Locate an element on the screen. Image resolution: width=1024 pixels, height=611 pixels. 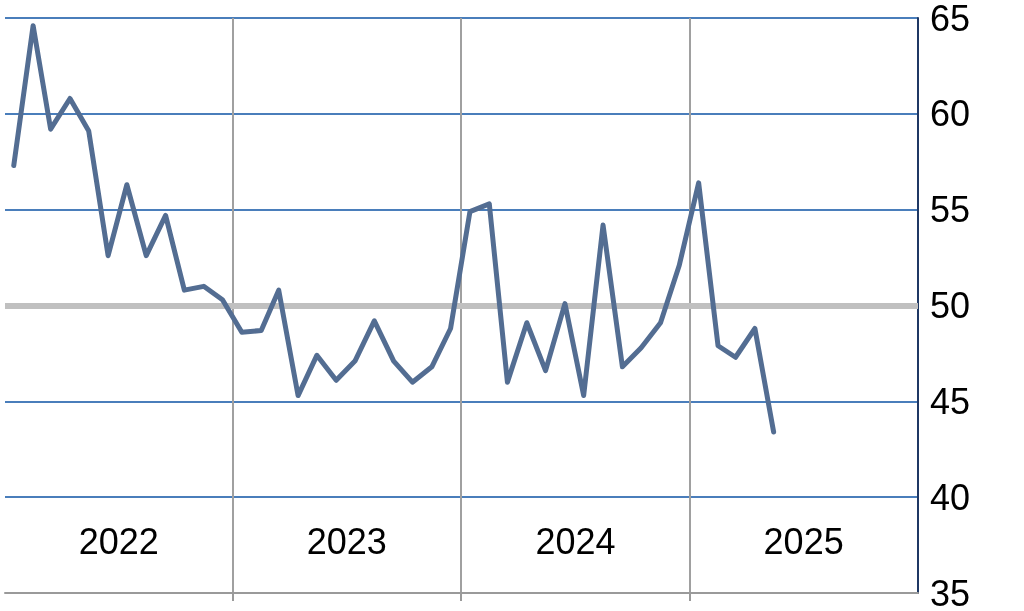
y-tick-label: 60 is located at coordinates (950, 114).